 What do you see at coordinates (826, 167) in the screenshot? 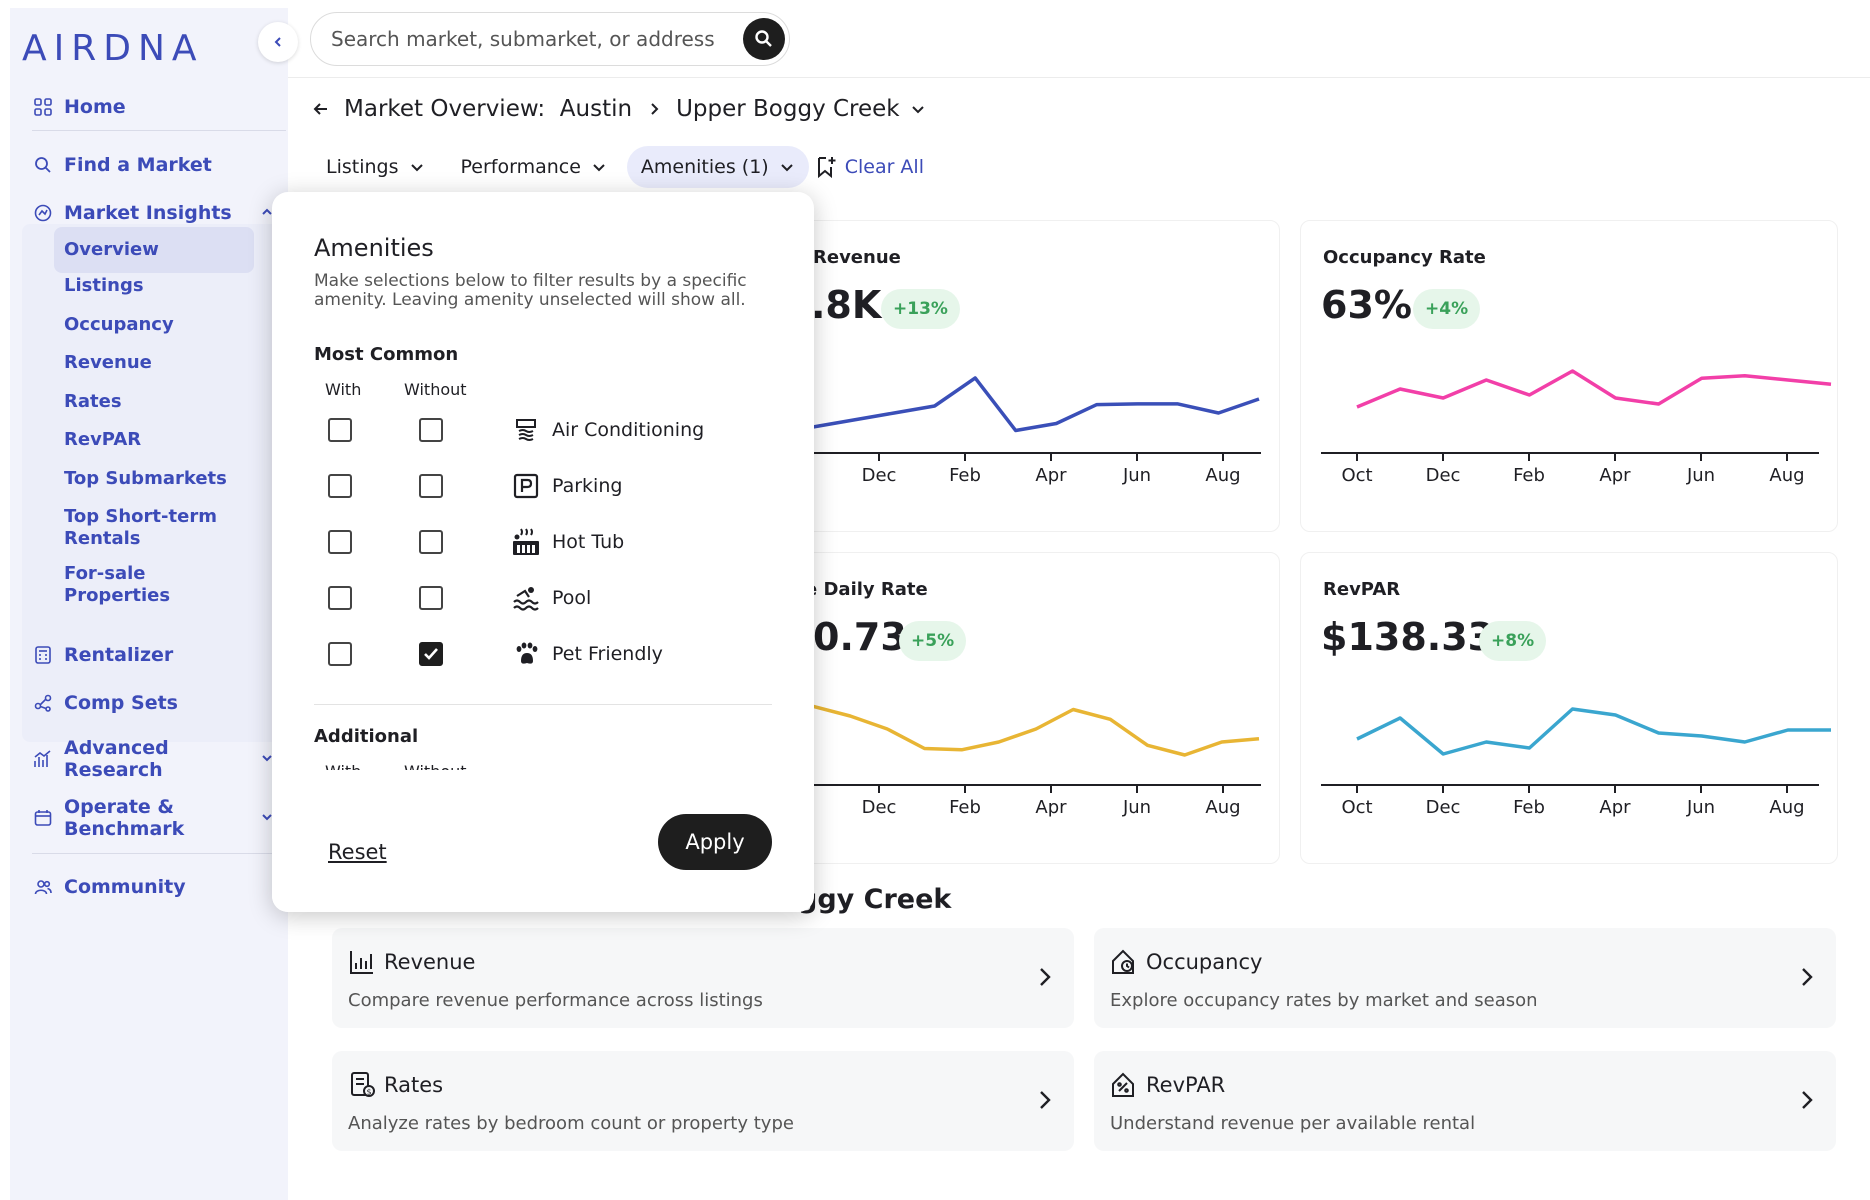
I see `bookmark-add-icon` at bounding box center [826, 167].